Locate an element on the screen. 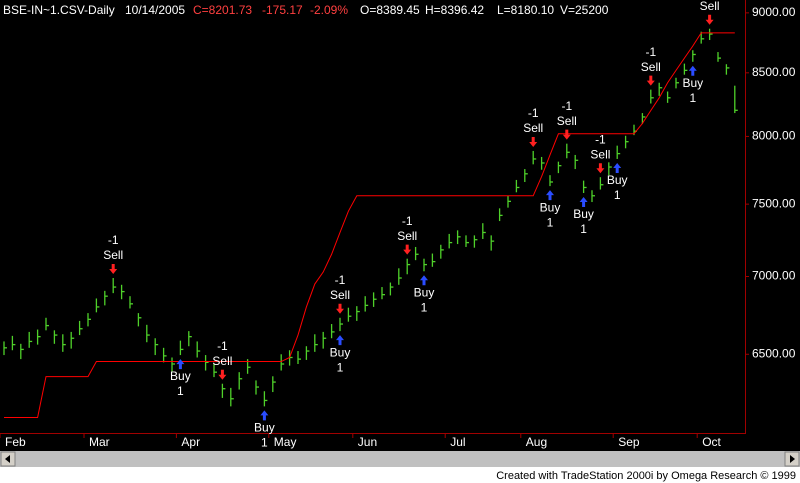 The image size is (800, 483). x-tick-label: Mar is located at coordinates (99, 442).